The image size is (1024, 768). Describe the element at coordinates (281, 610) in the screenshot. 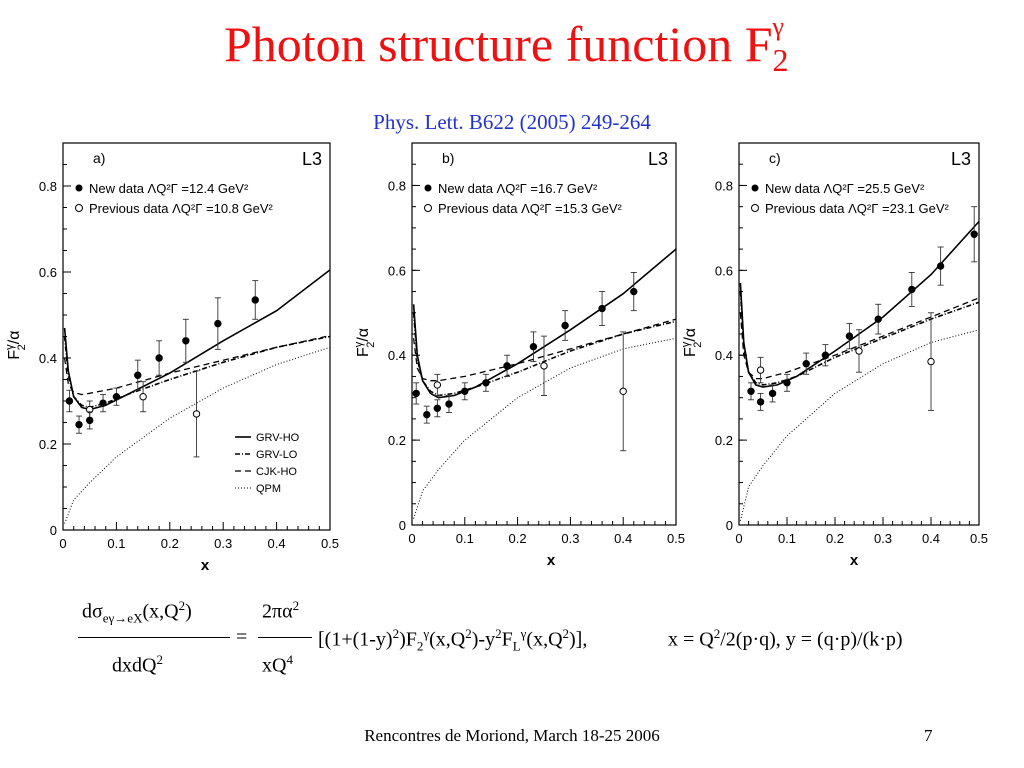

I see `formula-rhs-numerator: 2πα2` at that location.